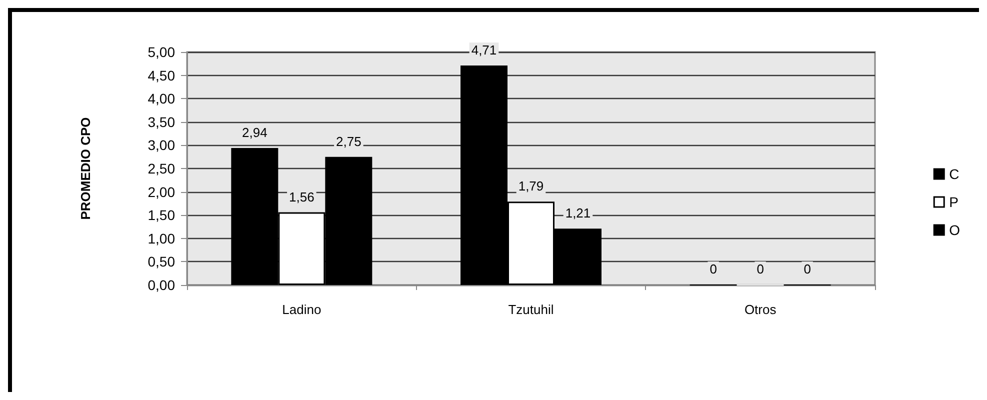 Image resolution: width=987 pixels, height=400 pixels. What do you see at coordinates (531, 186) in the screenshot?
I see `data-label: 1,79` at bounding box center [531, 186].